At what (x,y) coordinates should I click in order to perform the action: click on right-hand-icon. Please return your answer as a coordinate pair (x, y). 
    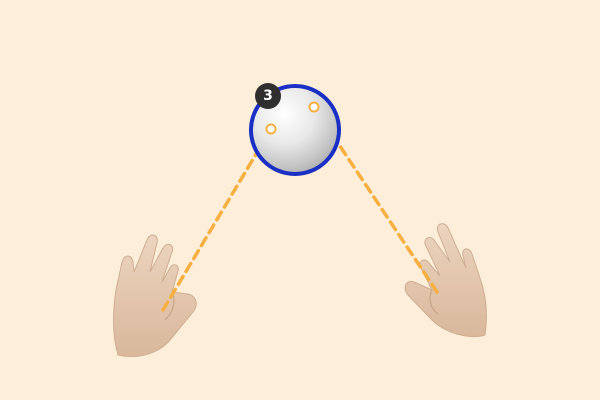
    Looking at the image, I should click on (445, 280).